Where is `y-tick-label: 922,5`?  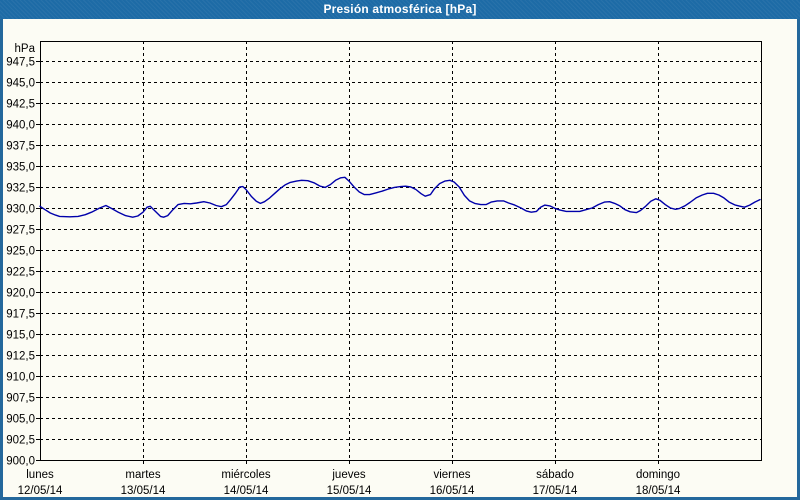
y-tick-label: 922,5 is located at coordinates (20, 273).